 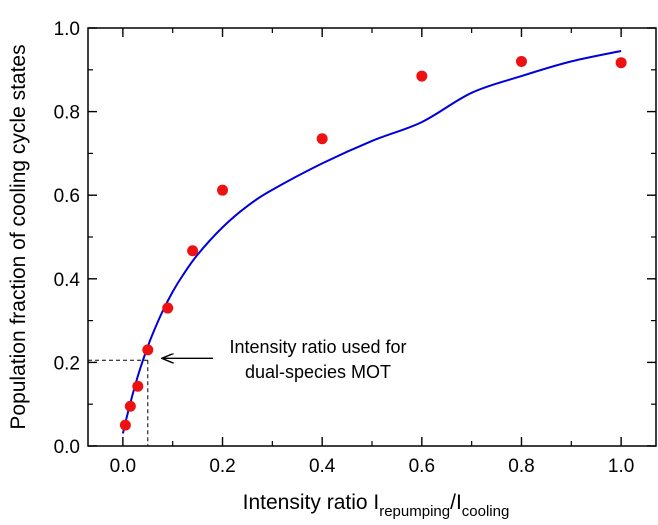 I want to click on reference-guides, so click(x=118, y=402).